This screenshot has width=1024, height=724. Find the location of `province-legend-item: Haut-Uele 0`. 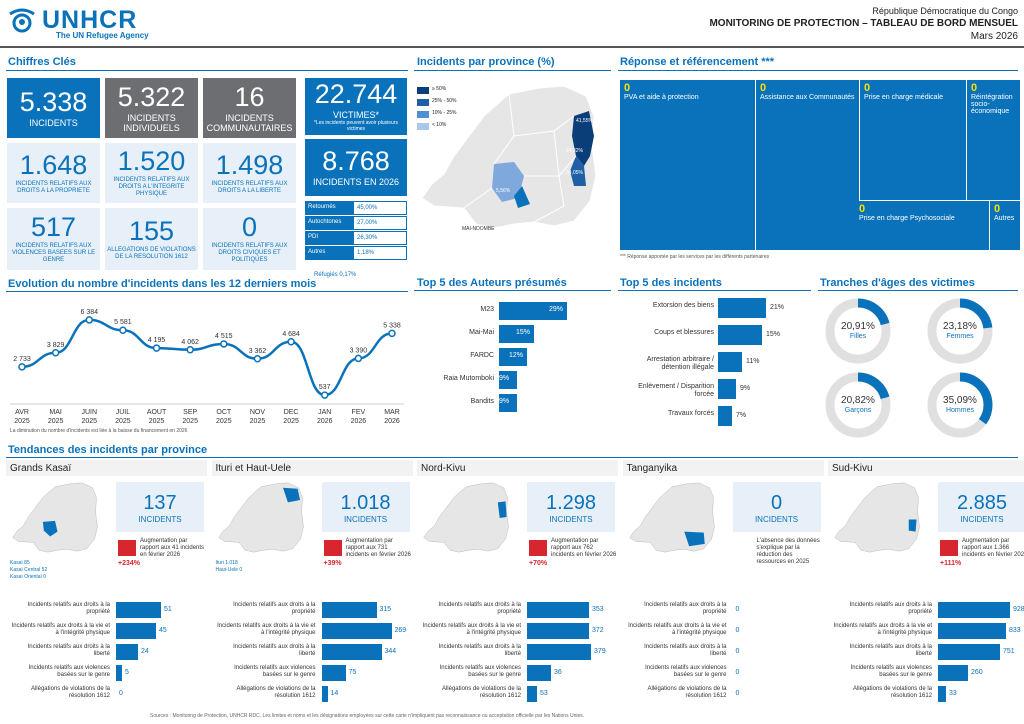

province-legend-item: Haut-Uele 0 is located at coordinates (229, 570).